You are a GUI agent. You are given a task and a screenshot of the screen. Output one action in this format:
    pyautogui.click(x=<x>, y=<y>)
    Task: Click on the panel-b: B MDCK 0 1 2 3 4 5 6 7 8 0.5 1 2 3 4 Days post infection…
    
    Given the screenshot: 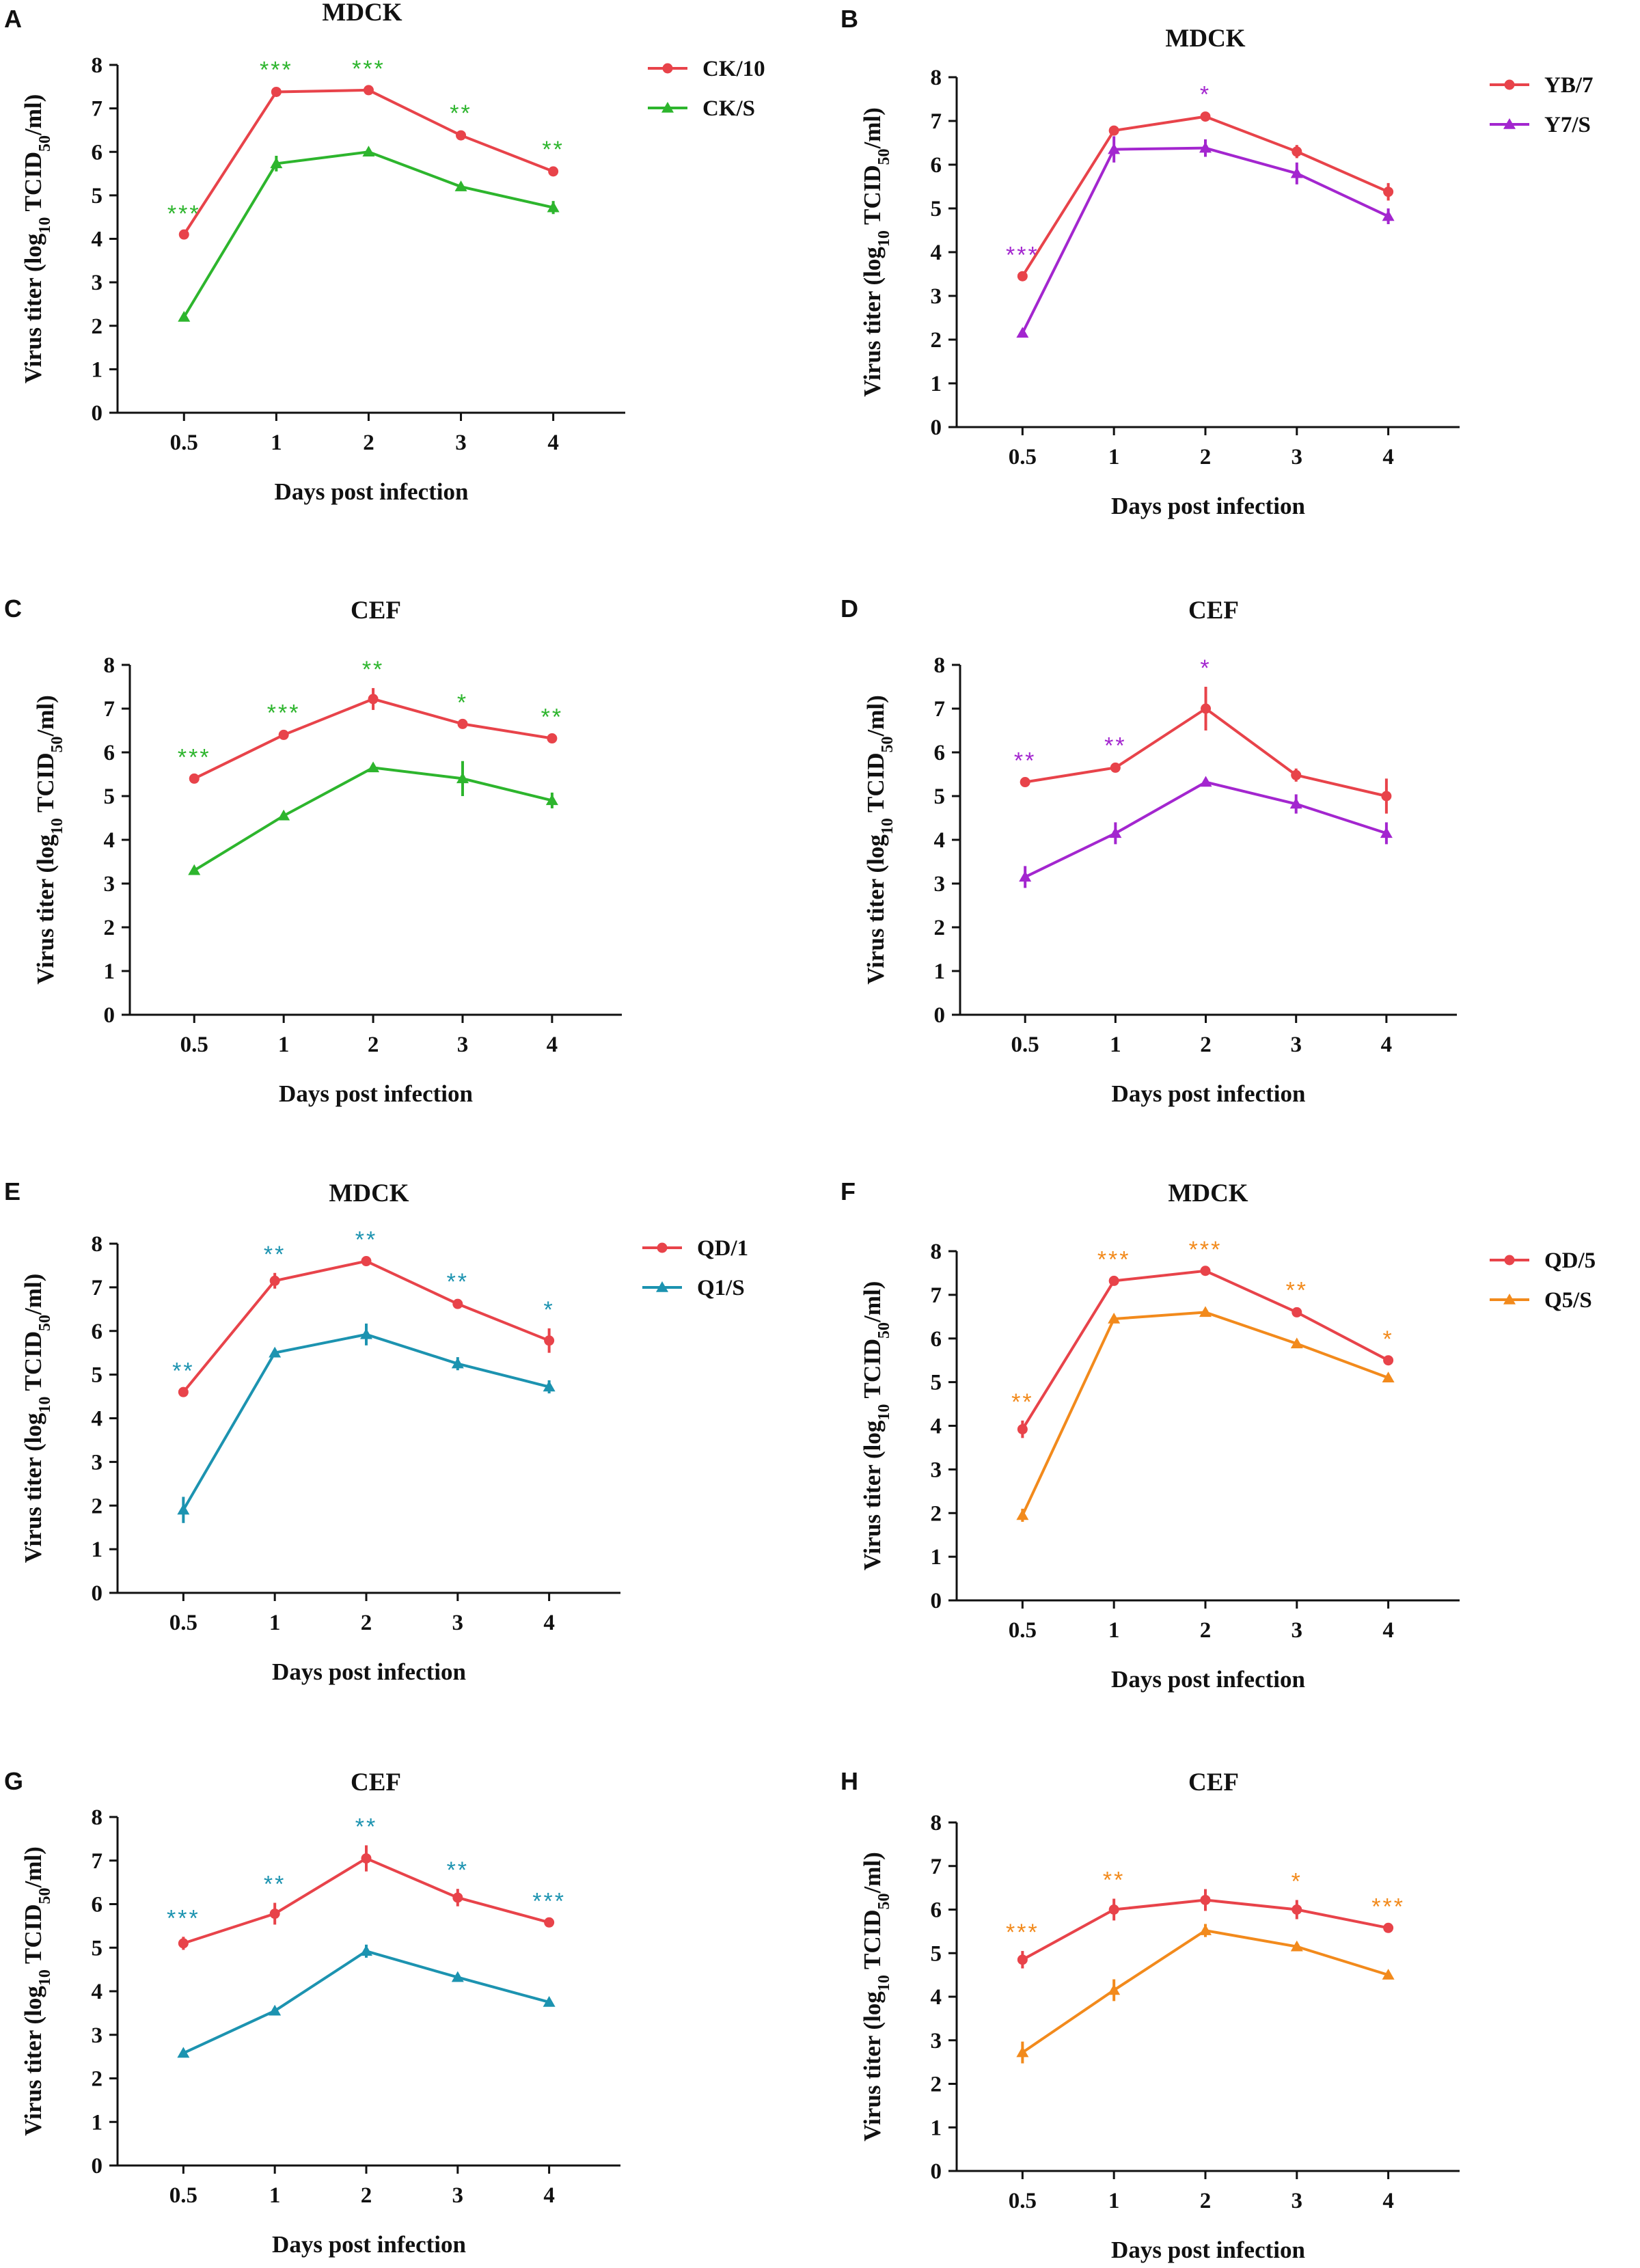 What is the action you would take?
    pyautogui.click(x=1217, y=262)
    